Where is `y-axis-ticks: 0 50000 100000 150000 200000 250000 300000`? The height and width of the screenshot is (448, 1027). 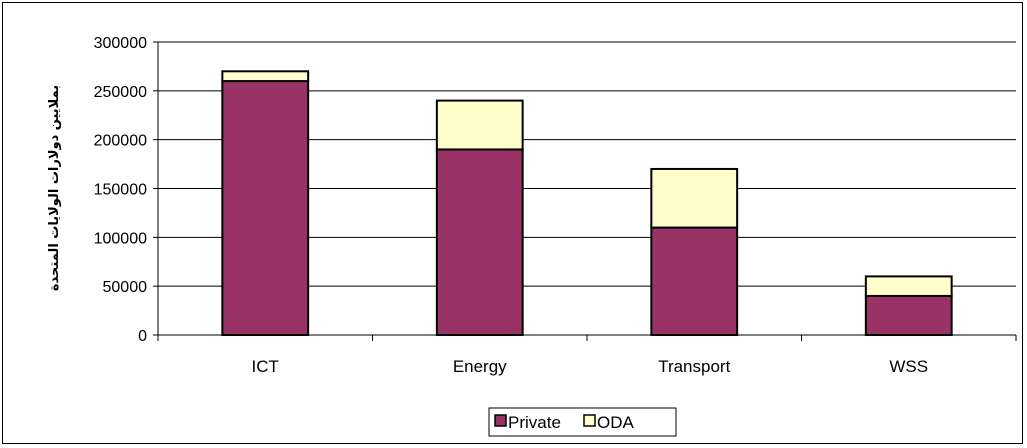
y-axis-ticks: 0 50000 100000 150000 200000 250000 300000 is located at coordinates (126, 190).